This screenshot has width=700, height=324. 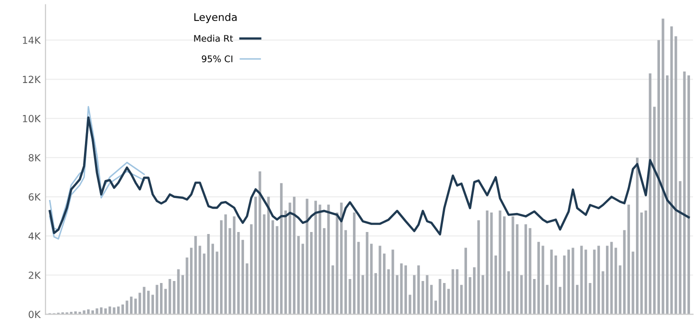 I want to click on legend-label: Media Rt, so click(x=213, y=38).